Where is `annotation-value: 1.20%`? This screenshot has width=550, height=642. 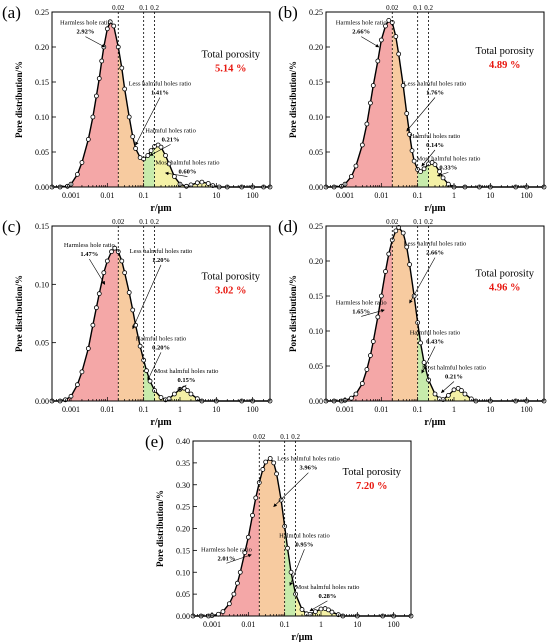 annotation-value: 1.20% is located at coordinates (161, 260).